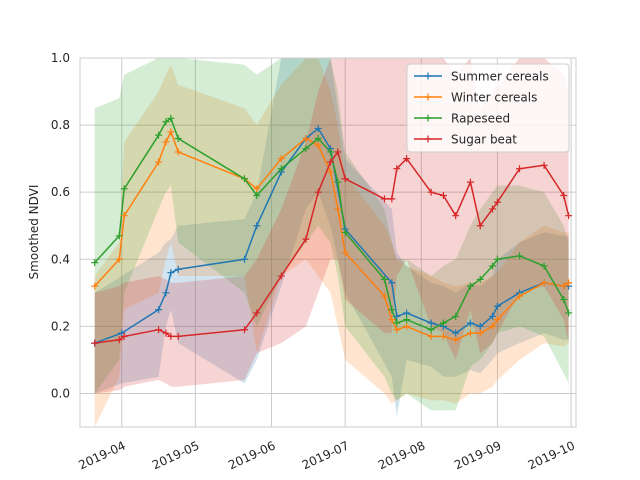 The width and height of the screenshot is (640, 480). What do you see at coordinates (60, 259) in the screenshot?
I see `y-tick-label: 0.4` at bounding box center [60, 259].